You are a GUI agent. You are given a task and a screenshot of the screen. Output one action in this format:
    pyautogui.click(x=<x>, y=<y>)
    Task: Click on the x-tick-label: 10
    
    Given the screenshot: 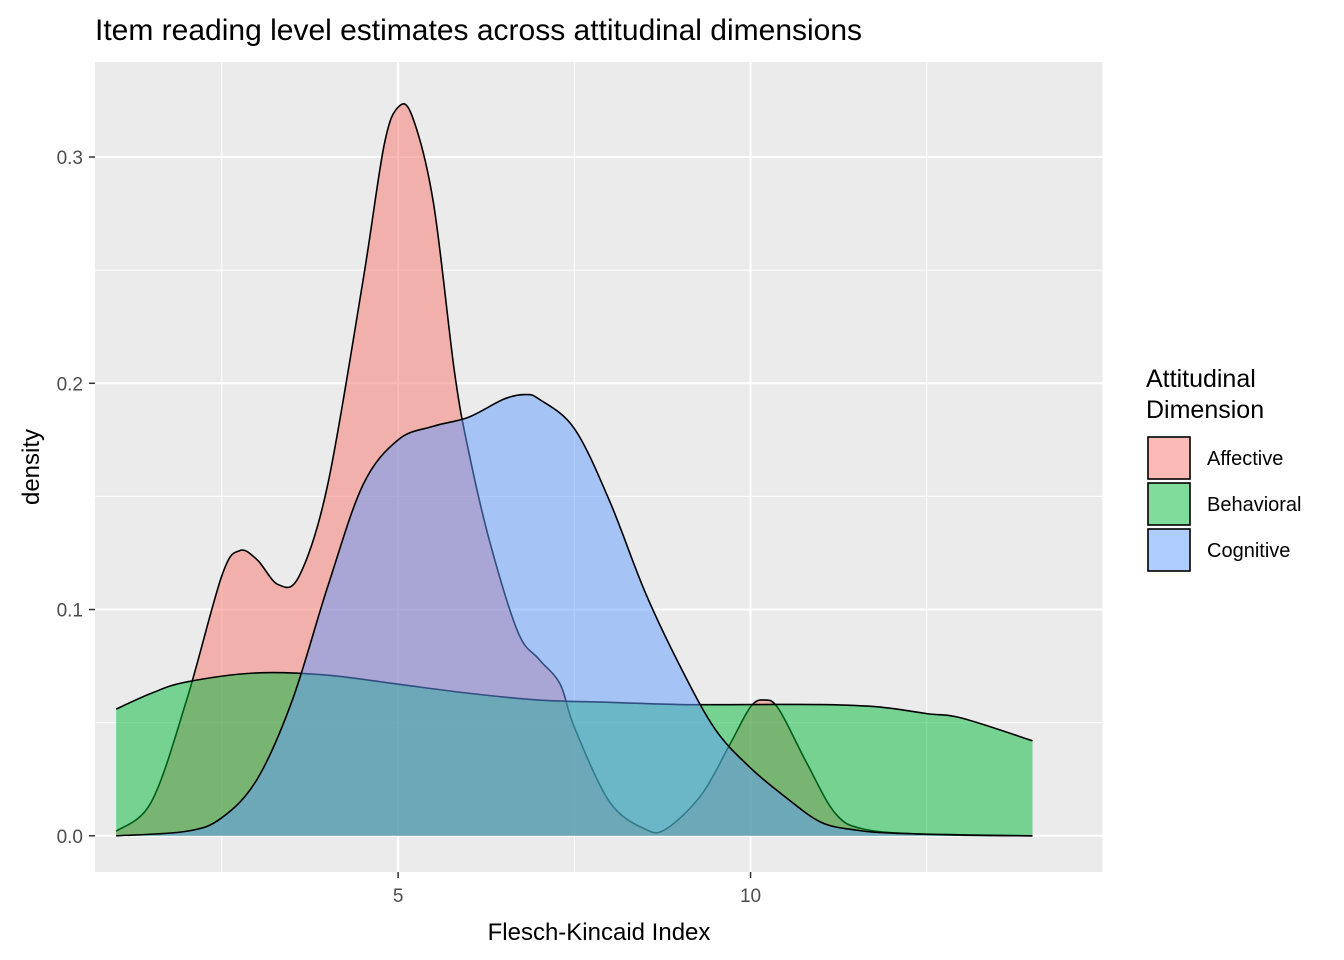 What is the action you would take?
    pyautogui.click(x=750, y=896)
    